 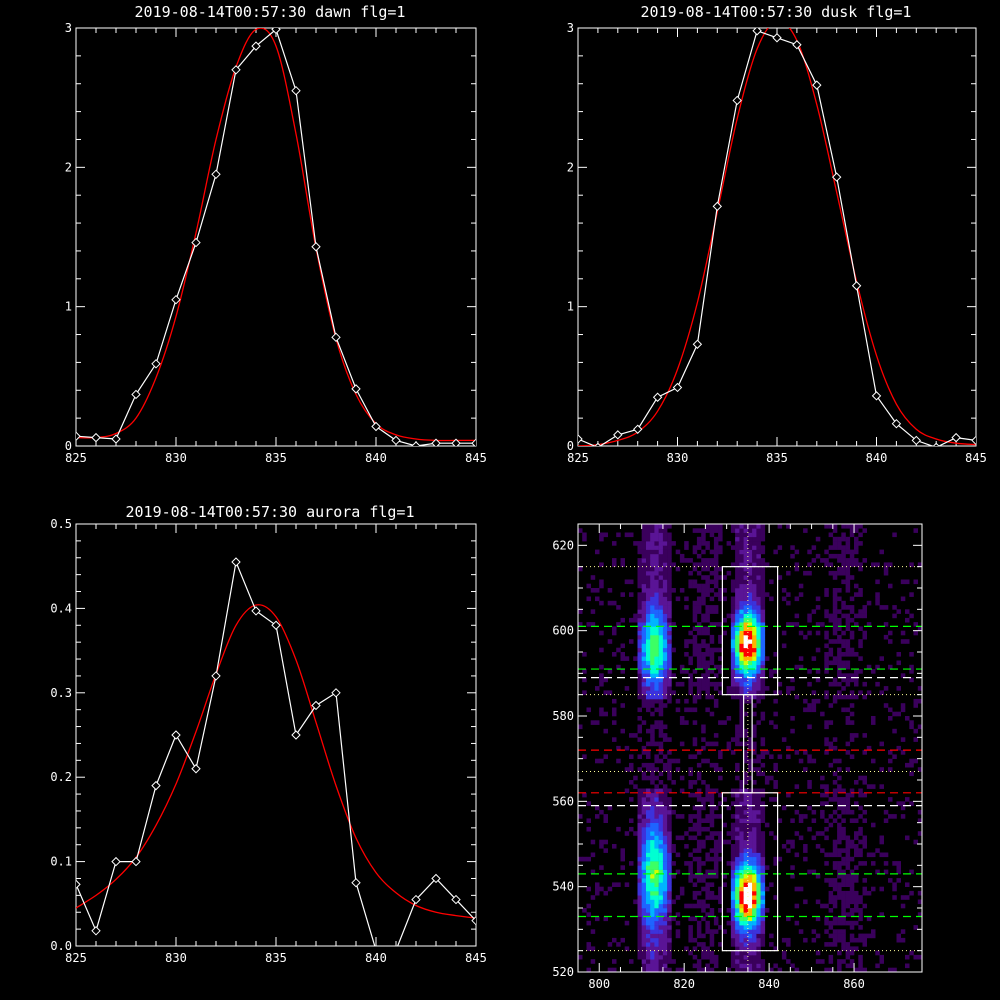 I want to click on x-tick-label: 845, so click(x=476, y=458).